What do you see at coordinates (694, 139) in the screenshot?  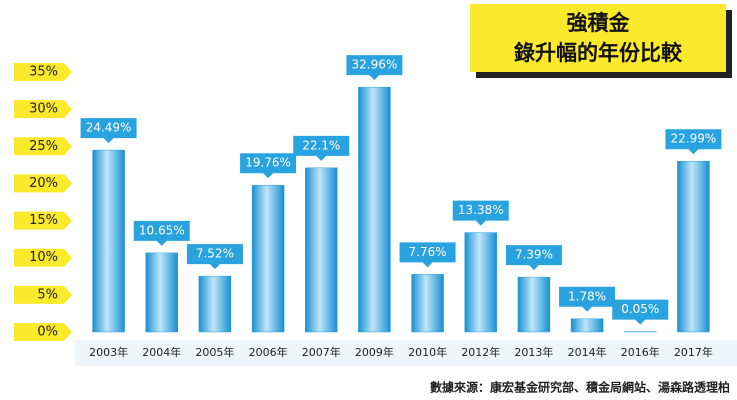 I see `value-label: 22.99%` at bounding box center [694, 139].